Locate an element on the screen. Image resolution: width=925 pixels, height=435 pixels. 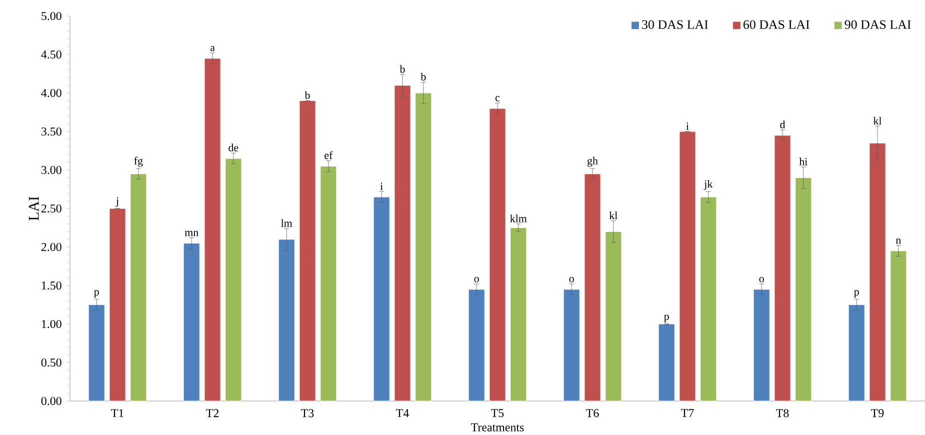
x-tick-label: T8 is located at coordinates (782, 413).